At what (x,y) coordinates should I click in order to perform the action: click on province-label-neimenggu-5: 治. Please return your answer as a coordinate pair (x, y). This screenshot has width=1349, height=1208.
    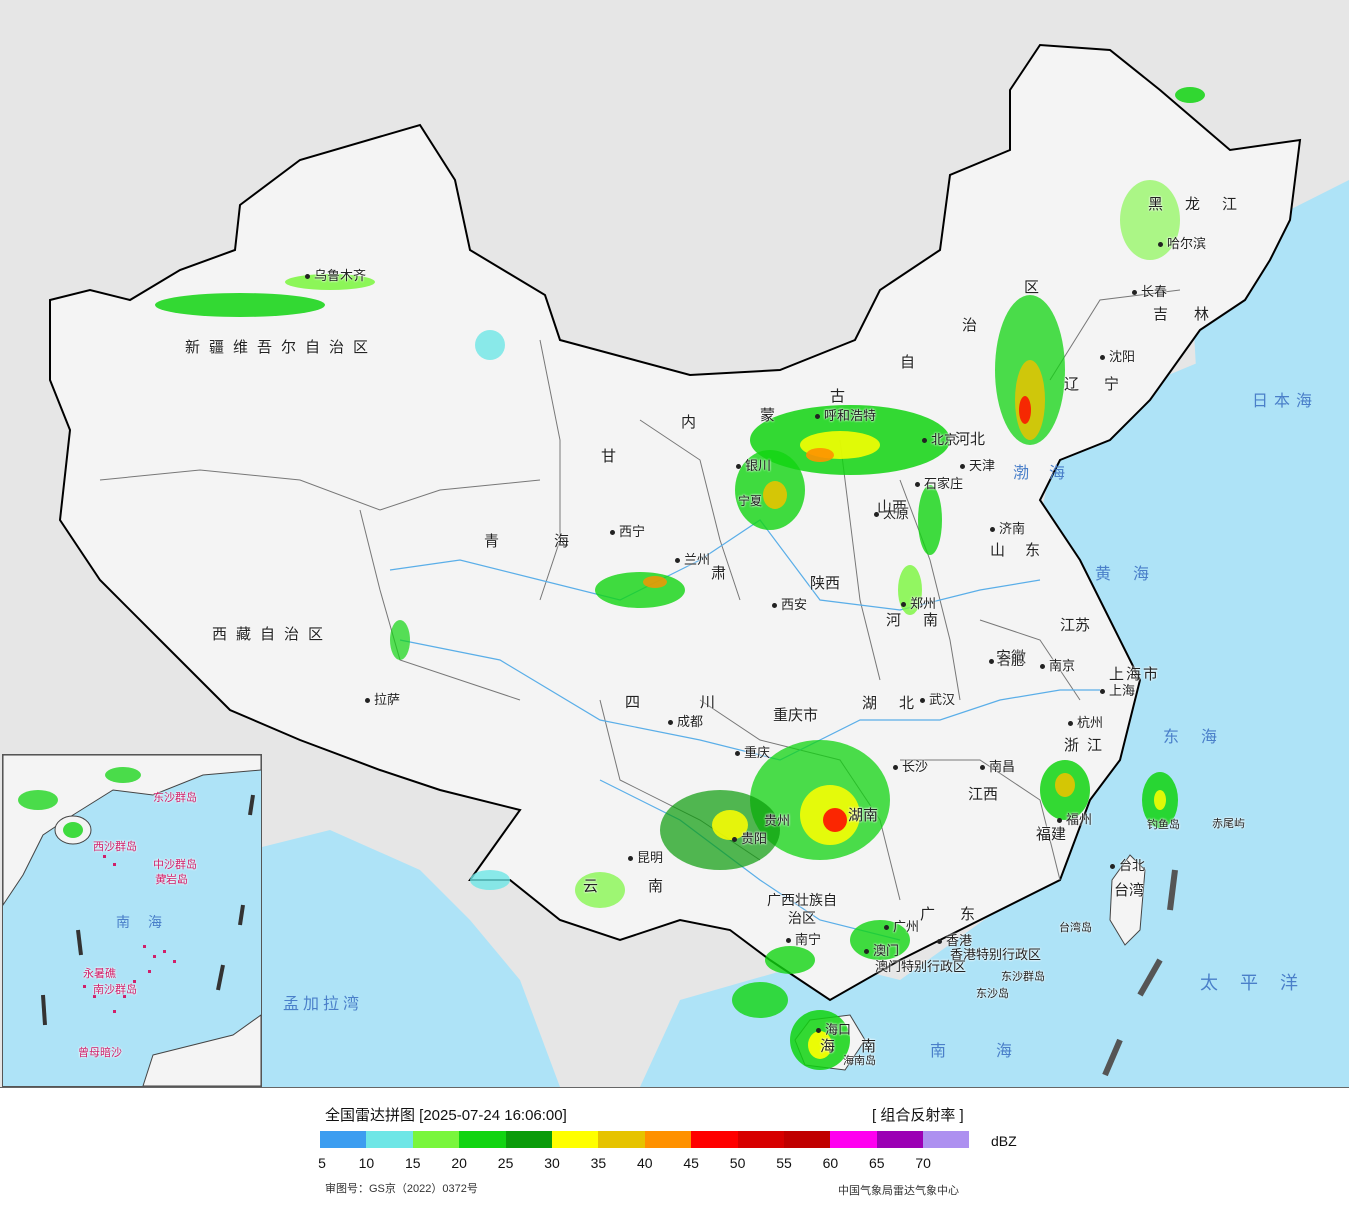
    Looking at the image, I should click on (974, 325).